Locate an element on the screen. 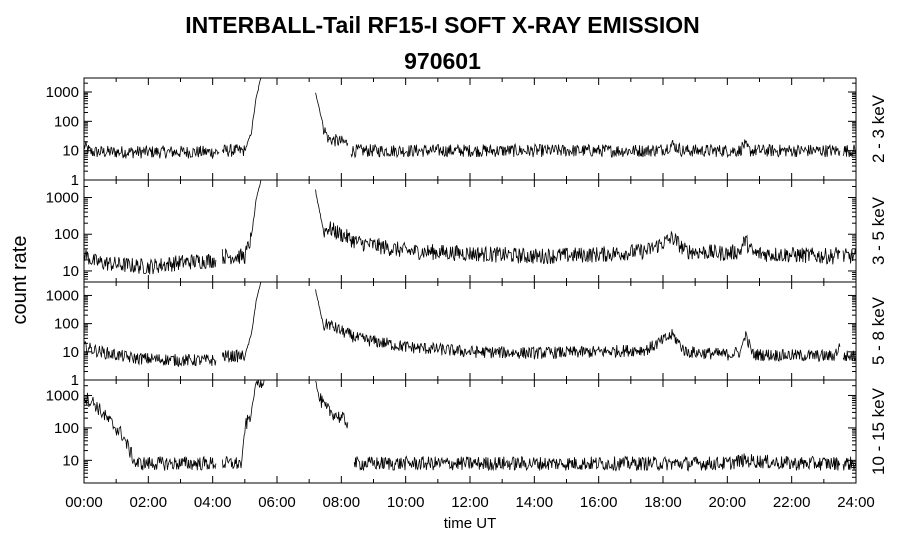  x-tick-label: 16:00 is located at coordinates (599, 502).